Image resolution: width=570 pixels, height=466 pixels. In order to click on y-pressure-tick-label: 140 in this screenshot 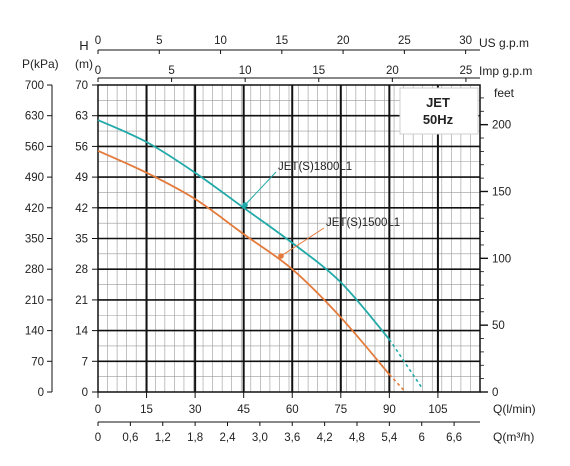, I will do `click(34, 332)`.